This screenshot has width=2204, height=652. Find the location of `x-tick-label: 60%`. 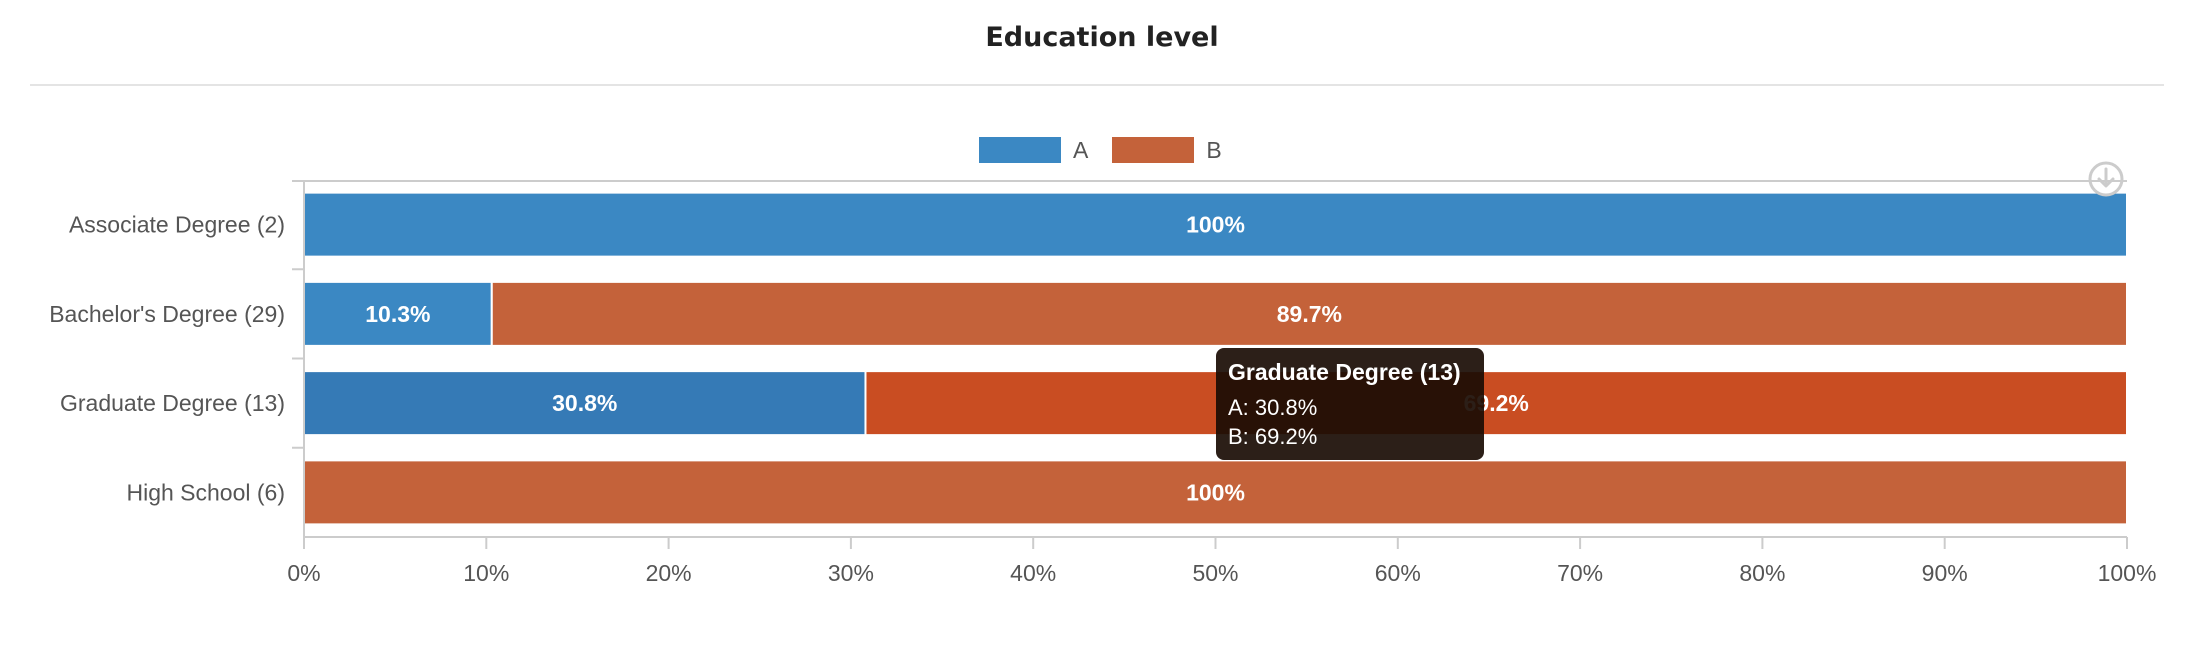

x-tick-label: 60% is located at coordinates (1398, 573).